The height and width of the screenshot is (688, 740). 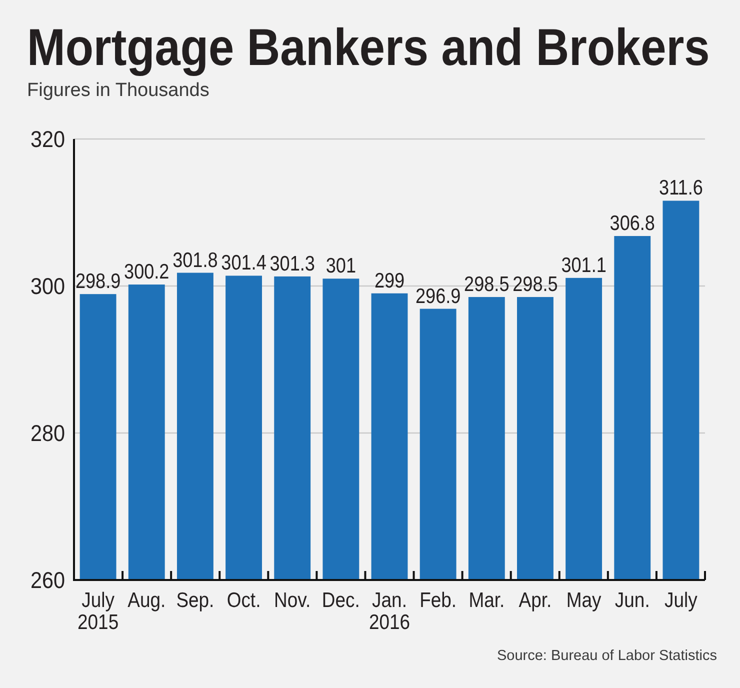 What do you see at coordinates (632, 600) in the screenshot?
I see `x-tick-label: Jun.` at bounding box center [632, 600].